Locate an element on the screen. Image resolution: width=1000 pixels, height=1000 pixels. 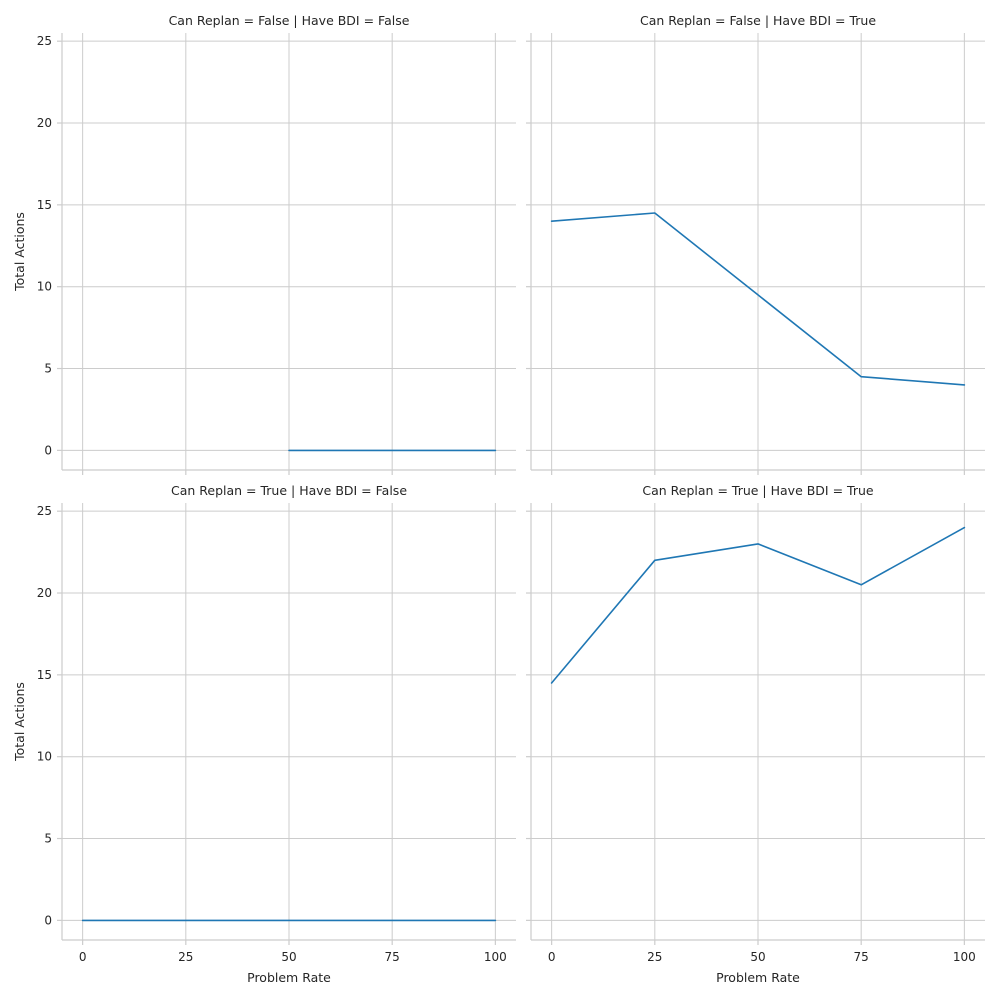
panel-title: Can Replan = True | Have BDI = False is located at coordinates (289, 490).